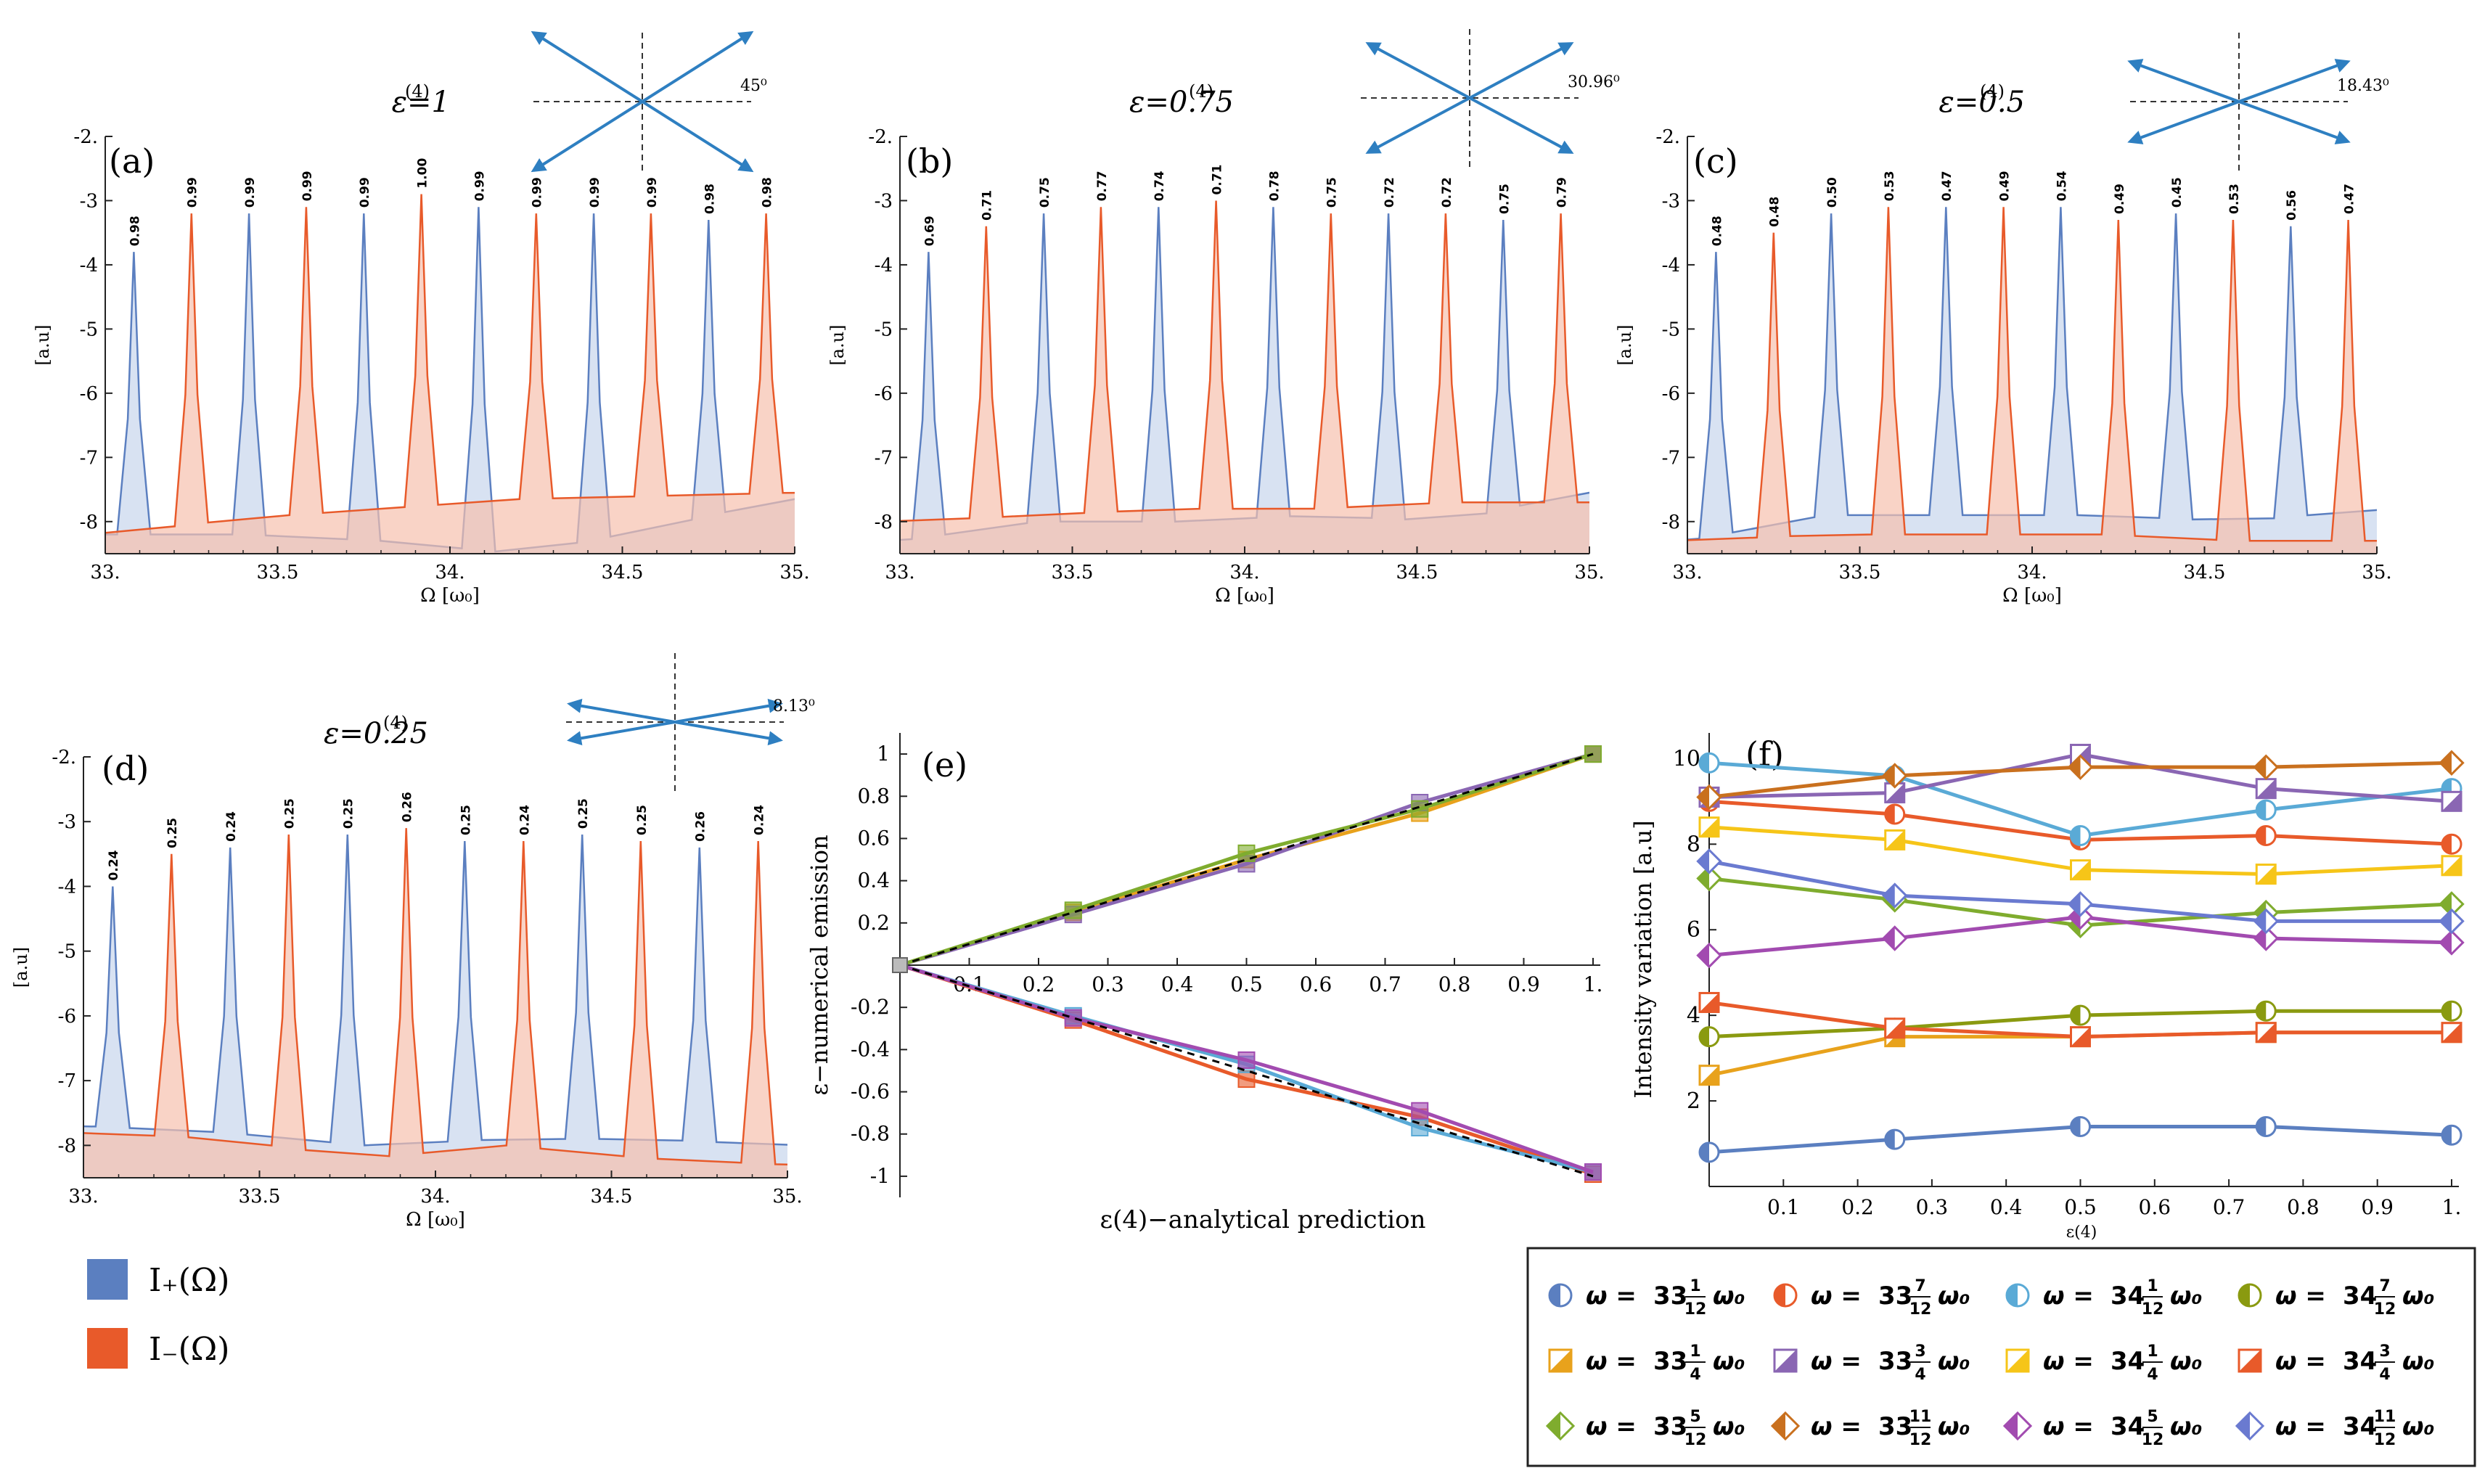  I want to click on x-tick-label: 1., so click(2452, 1207).